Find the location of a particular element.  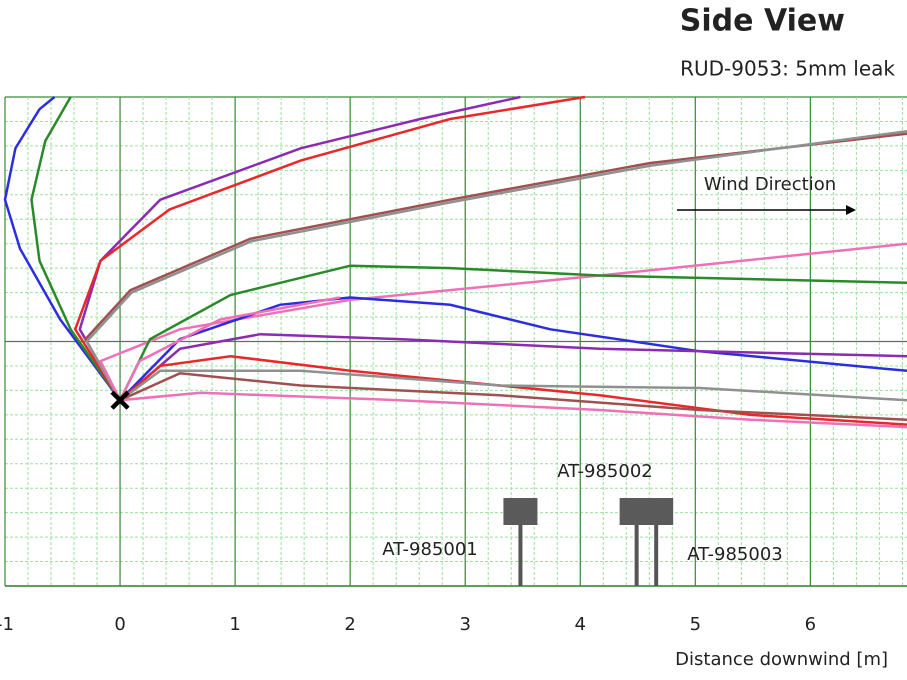

chart-subtitle: RUD-9053: 5mm leak is located at coordinates (787, 69).